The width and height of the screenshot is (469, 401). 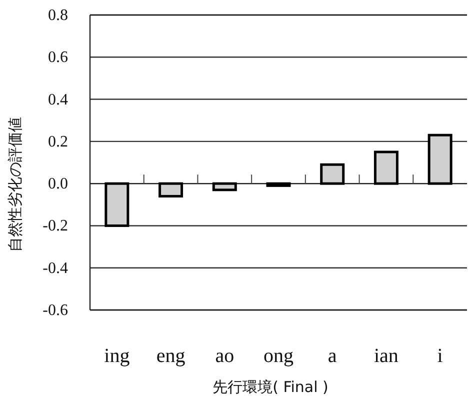 What do you see at coordinates (58, 15) in the screenshot?
I see `y-tick-label: 0.8` at bounding box center [58, 15].